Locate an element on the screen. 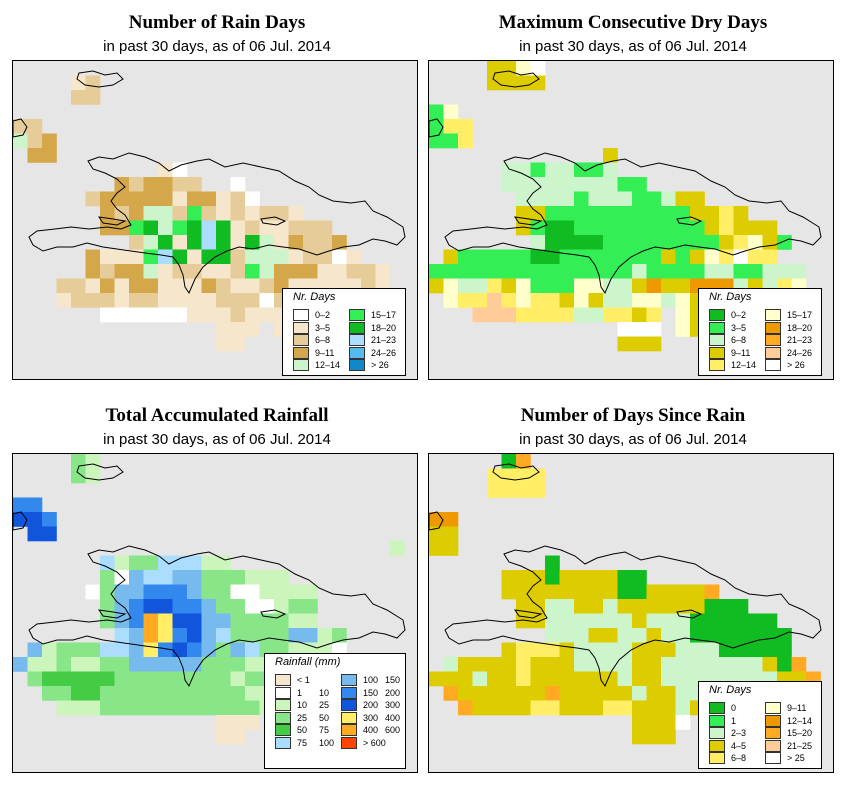  panel-title: Total Accumulated Rainfall is located at coordinates (217, 415).